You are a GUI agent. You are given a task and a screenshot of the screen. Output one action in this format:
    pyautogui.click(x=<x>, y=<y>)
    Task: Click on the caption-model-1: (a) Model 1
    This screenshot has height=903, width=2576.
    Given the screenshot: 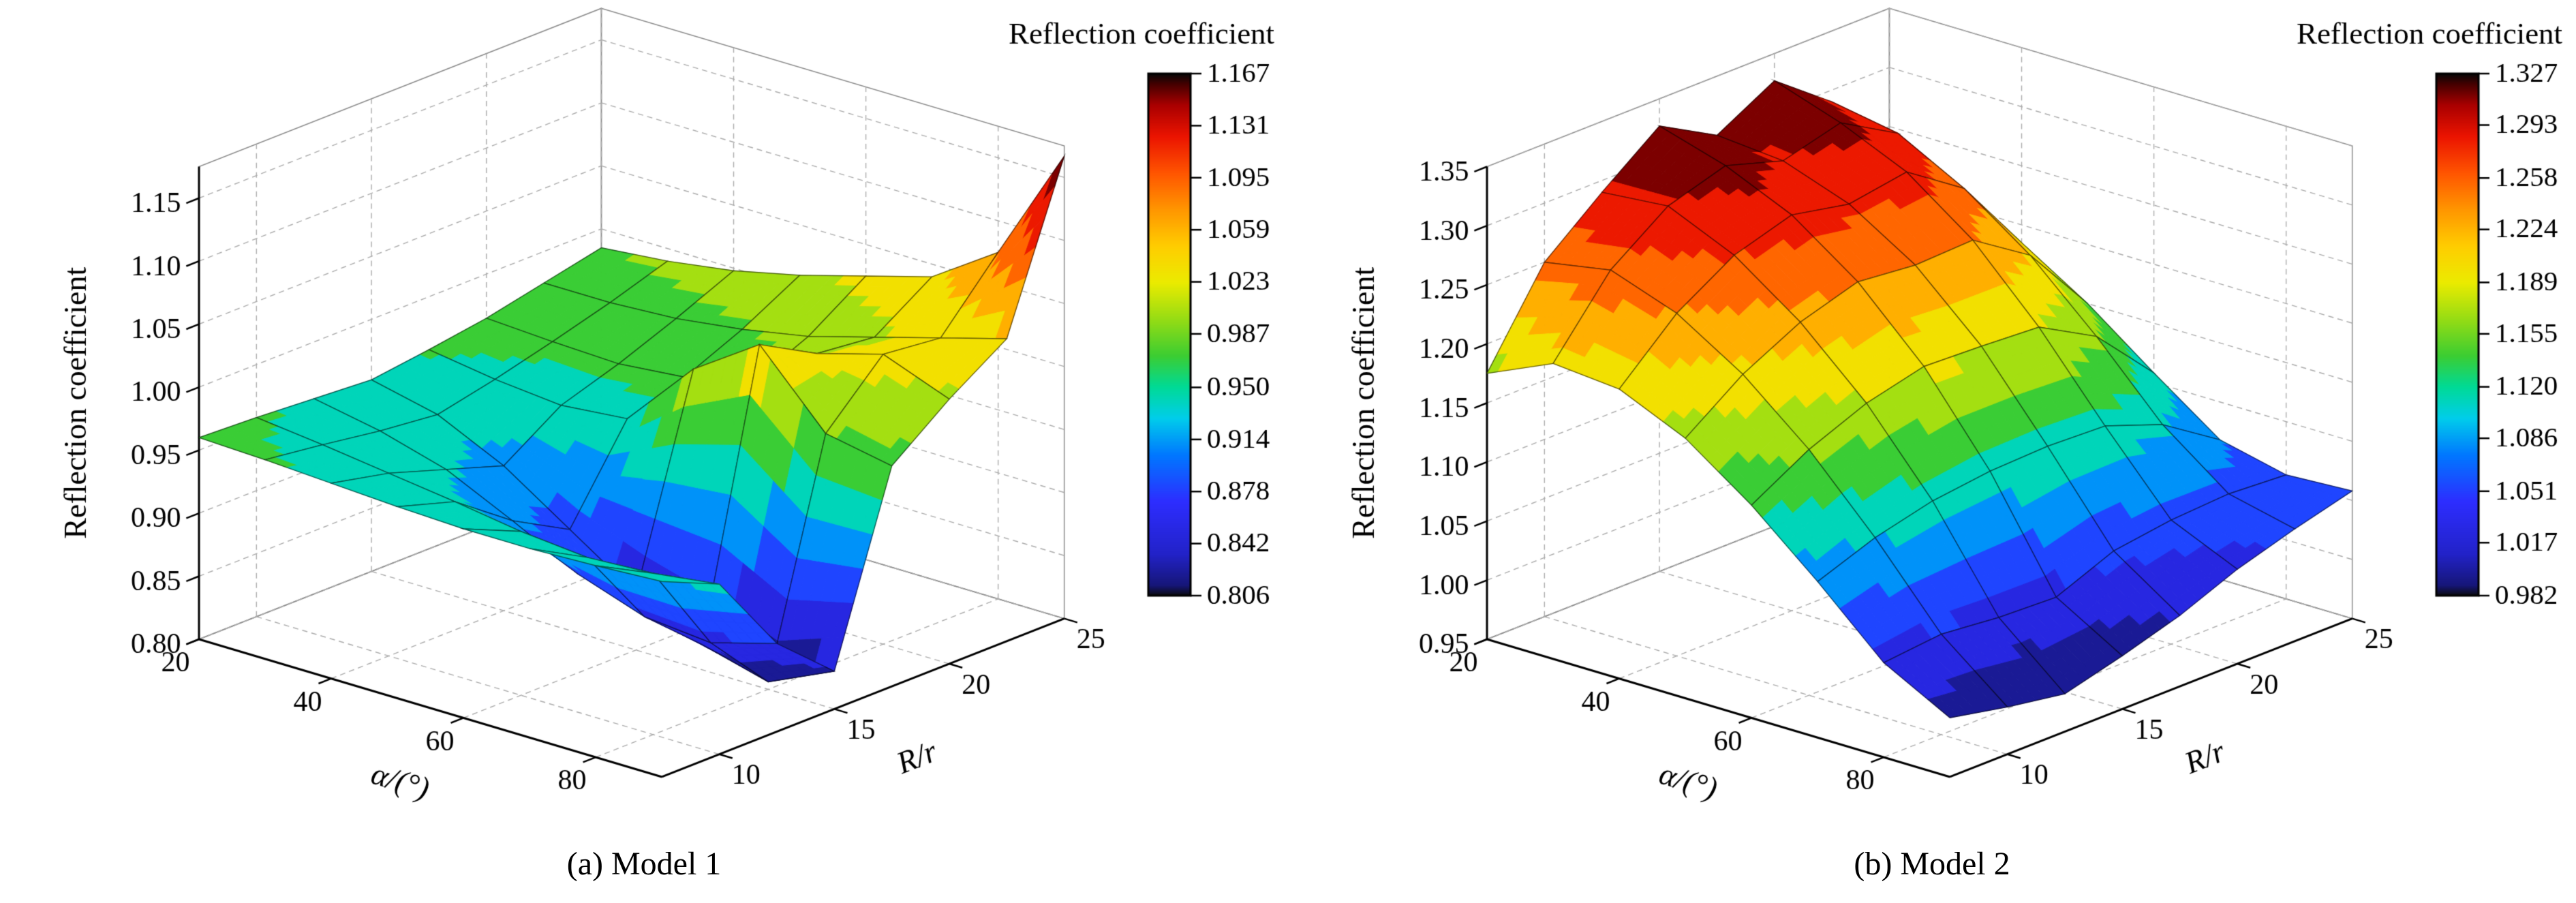 What is the action you would take?
    pyautogui.click(x=644, y=864)
    